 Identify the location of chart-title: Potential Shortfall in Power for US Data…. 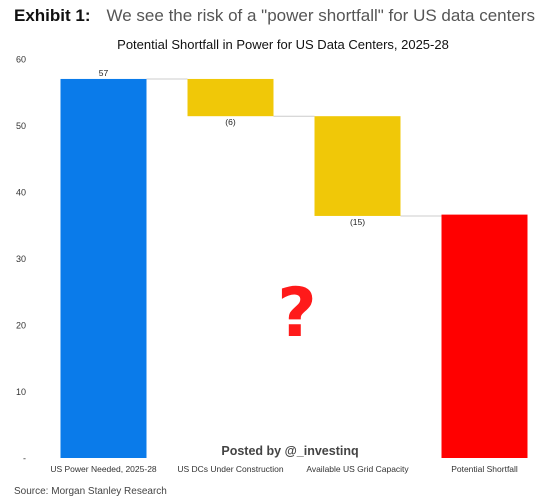
(283, 44).